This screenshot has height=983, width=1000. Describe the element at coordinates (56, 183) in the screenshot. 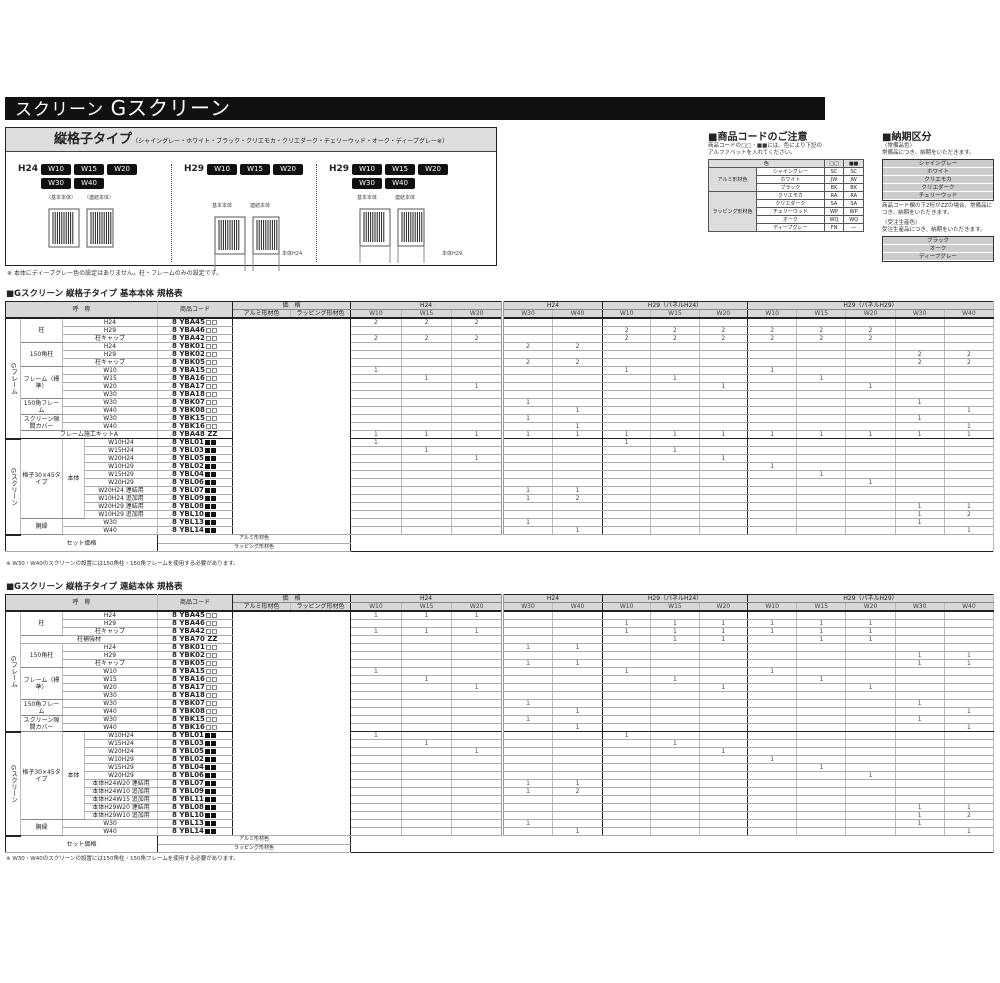

I see `width-chip: W30` at that location.